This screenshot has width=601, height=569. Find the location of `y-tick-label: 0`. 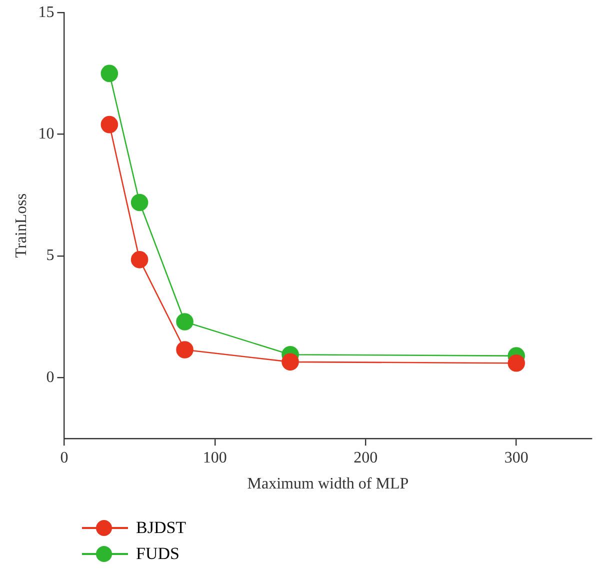

y-tick-label: 0 is located at coordinates (50, 377).